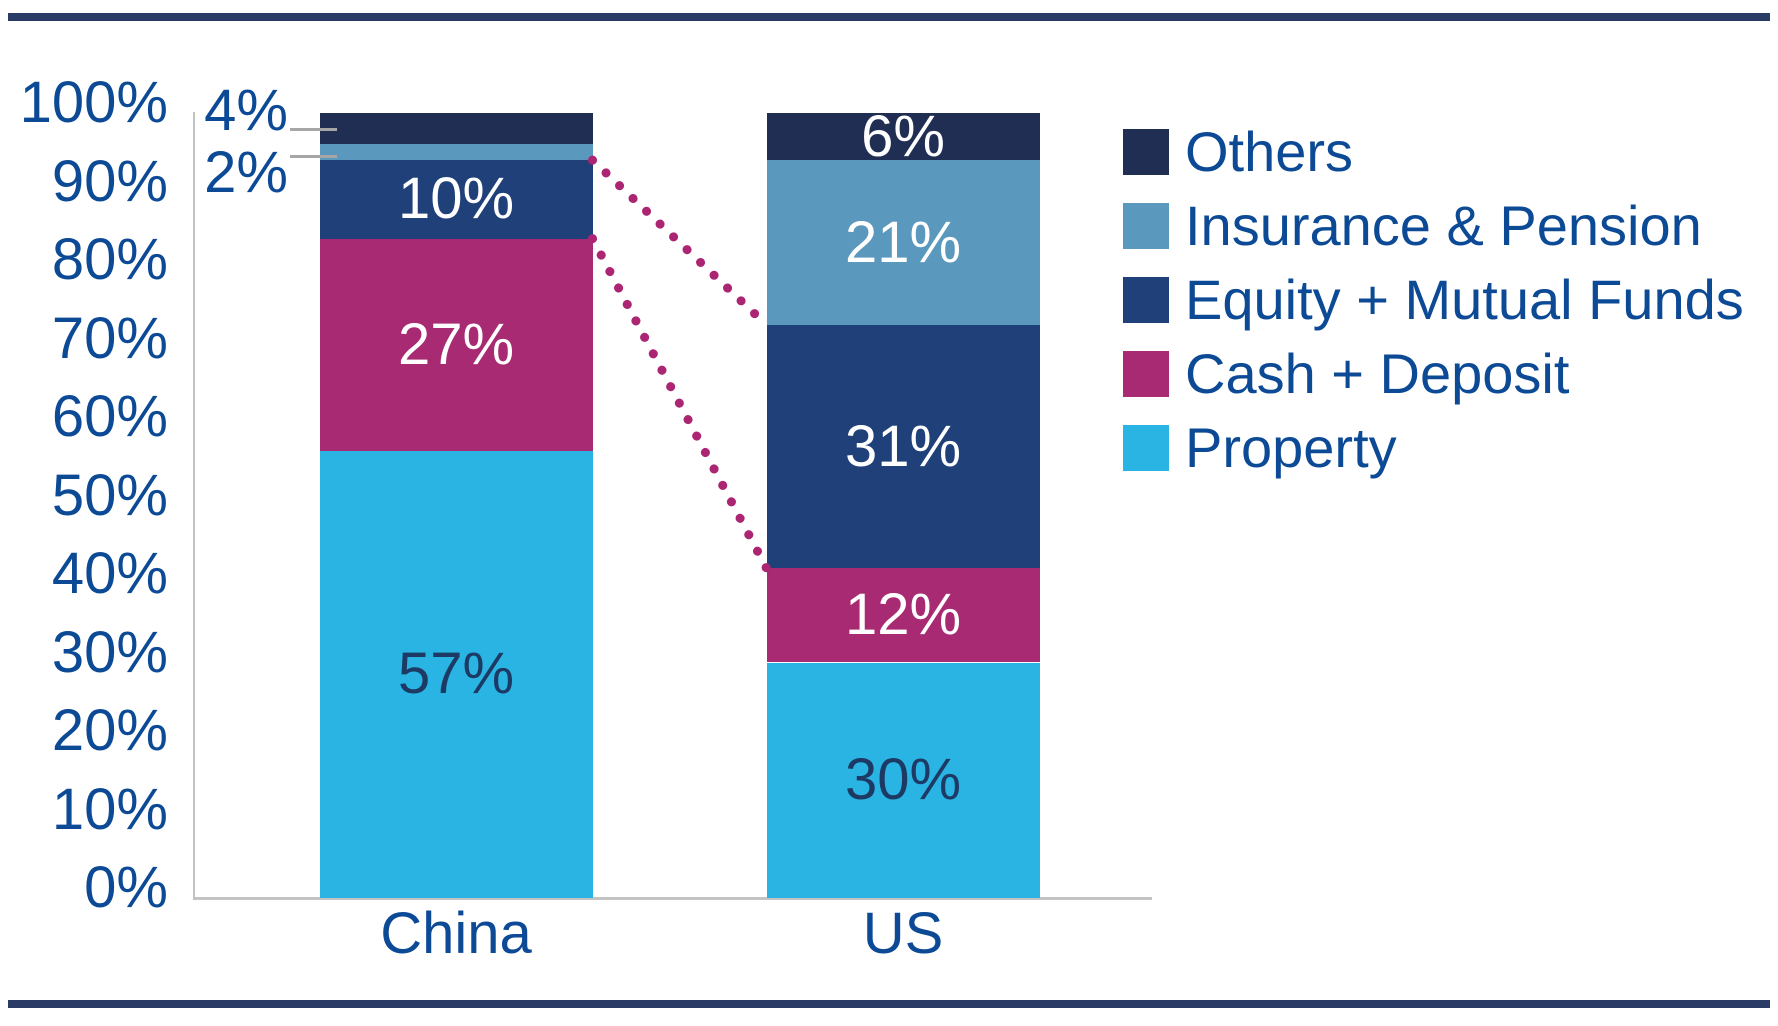 The width and height of the screenshot is (1778, 1026). I want to click on legend-label-cash-deposit: Cash + Deposit, so click(1377, 373).